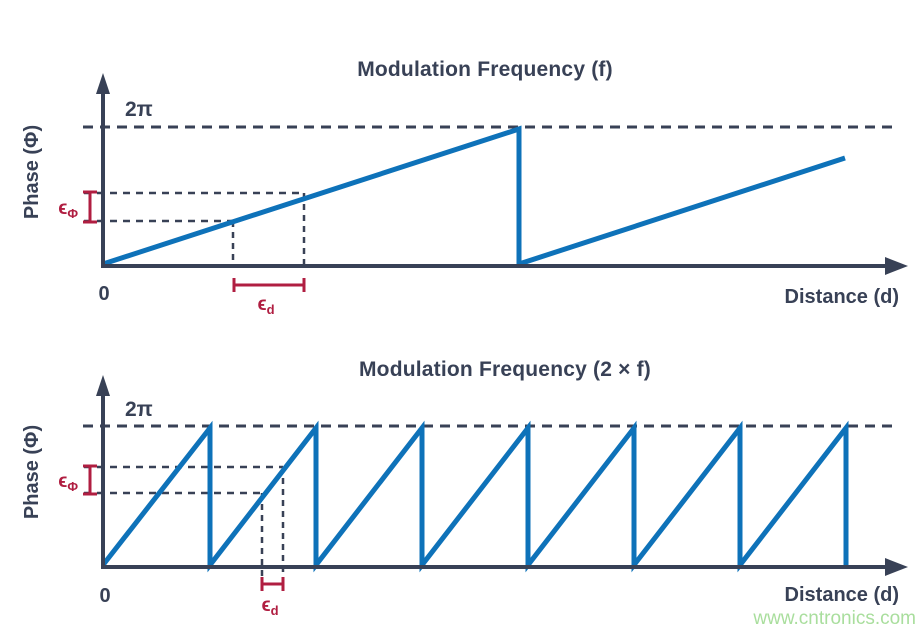 The image size is (918, 629). What do you see at coordinates (485, 69) in the screenshot?
I see `chart-title: Modulation Frequency (f)` at bounding box center [485, 69].